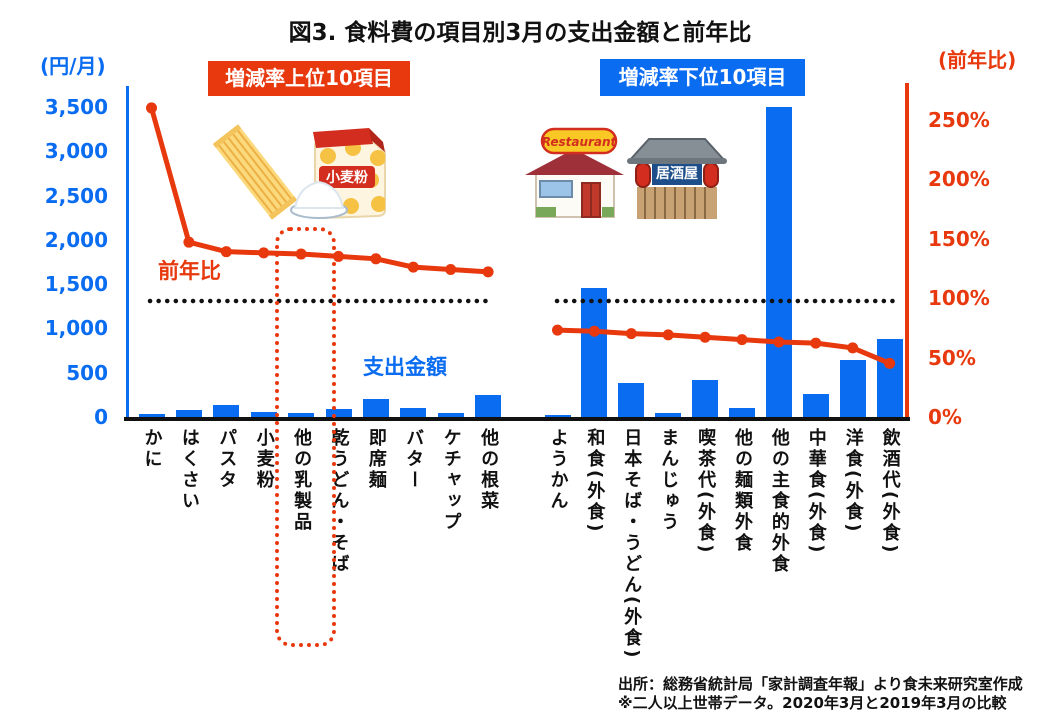  Describe the element at coordinates (558, 470) in the screenshot. I see `x-axis-category-label: ようかん` at that location.